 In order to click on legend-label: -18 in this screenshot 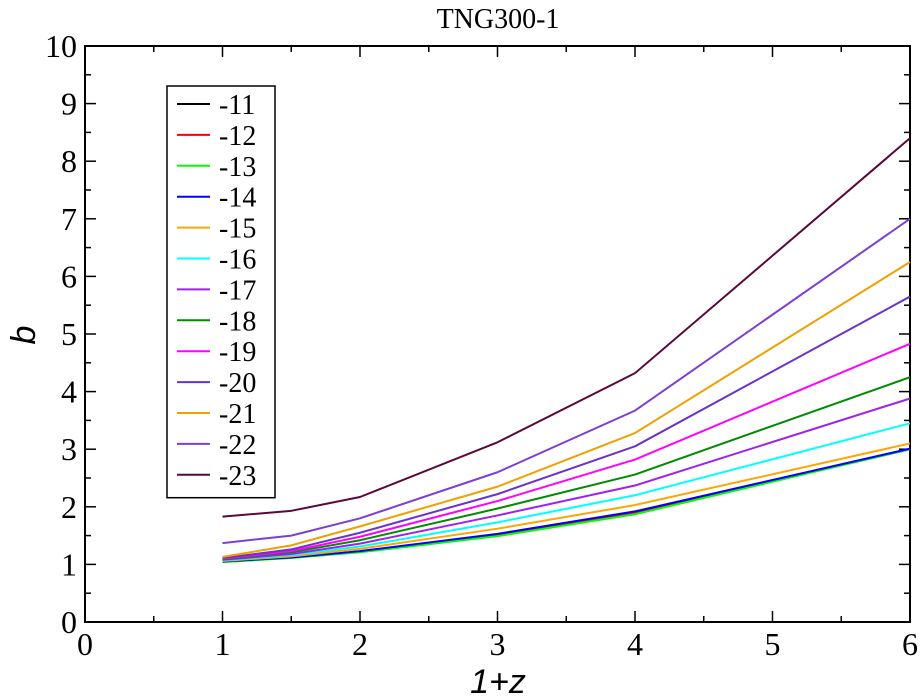, I will do `click(237, 321)`.